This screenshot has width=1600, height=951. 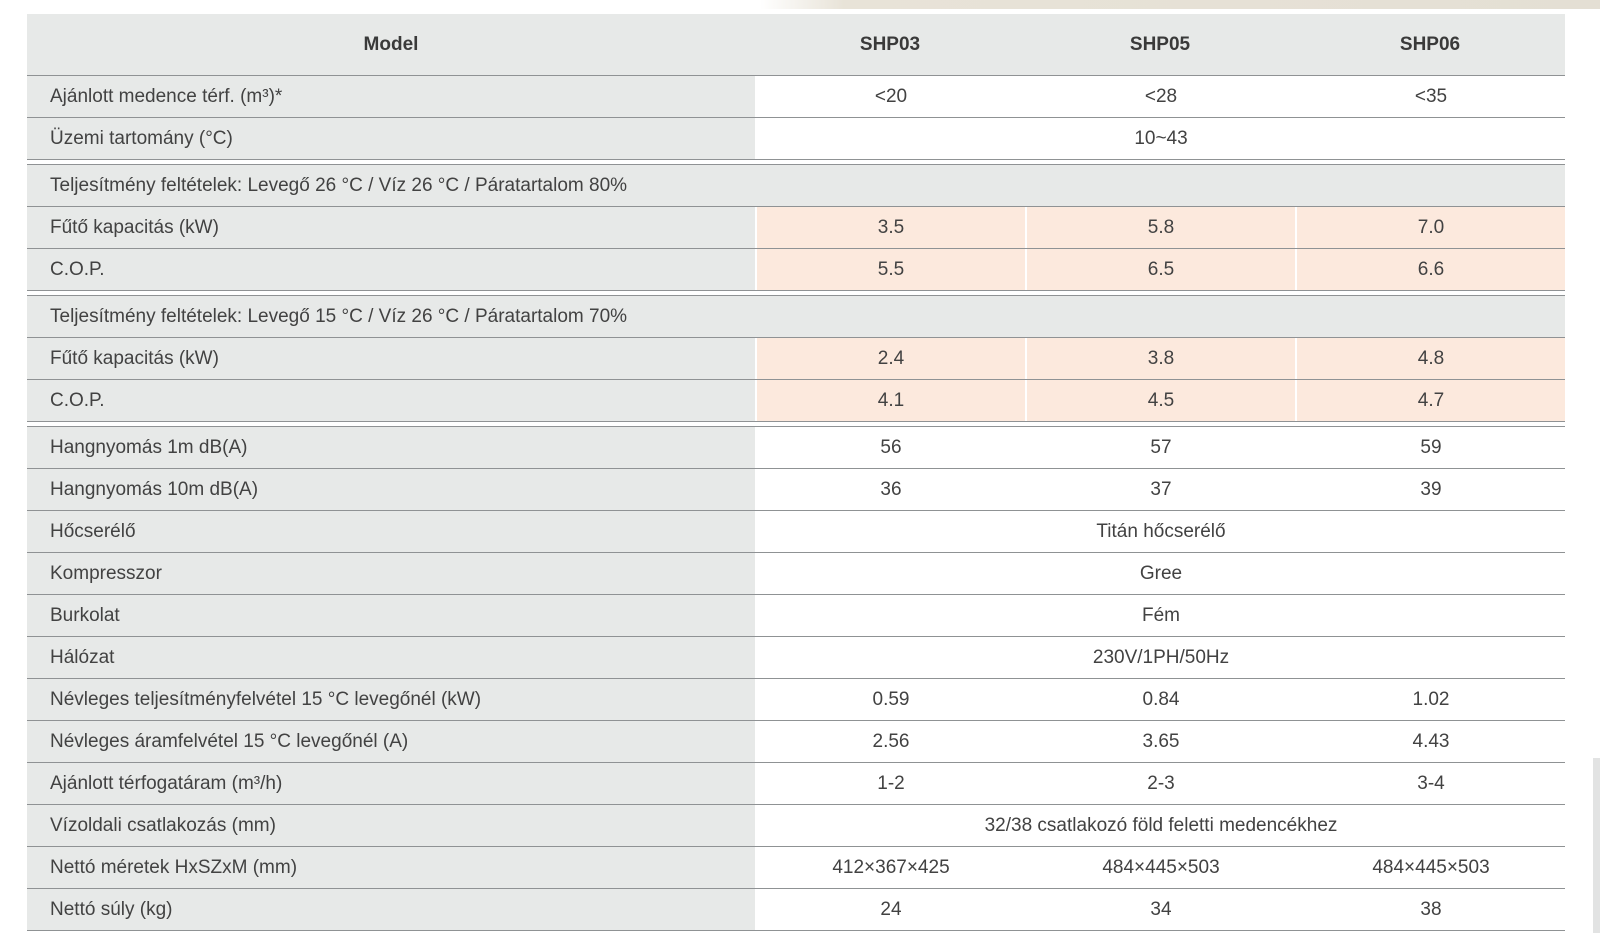 What do you see at coordinates (1430, 867) in the screenshot?
I see `cell-value-shp06: 484×445×503` at bounding box center [1430, 867].